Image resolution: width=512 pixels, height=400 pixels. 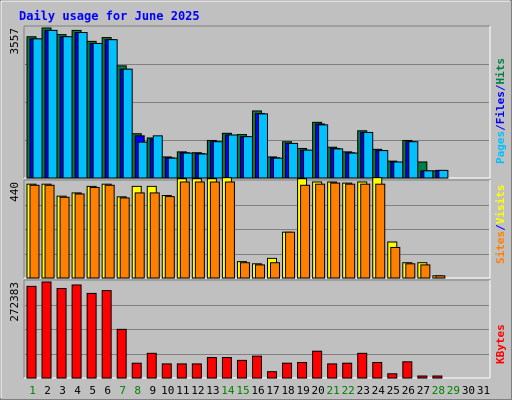 What do you see at coordinates (333, 390) in the screenshot?
I see `day-label-21: 21` at bounding box center [333, 390].